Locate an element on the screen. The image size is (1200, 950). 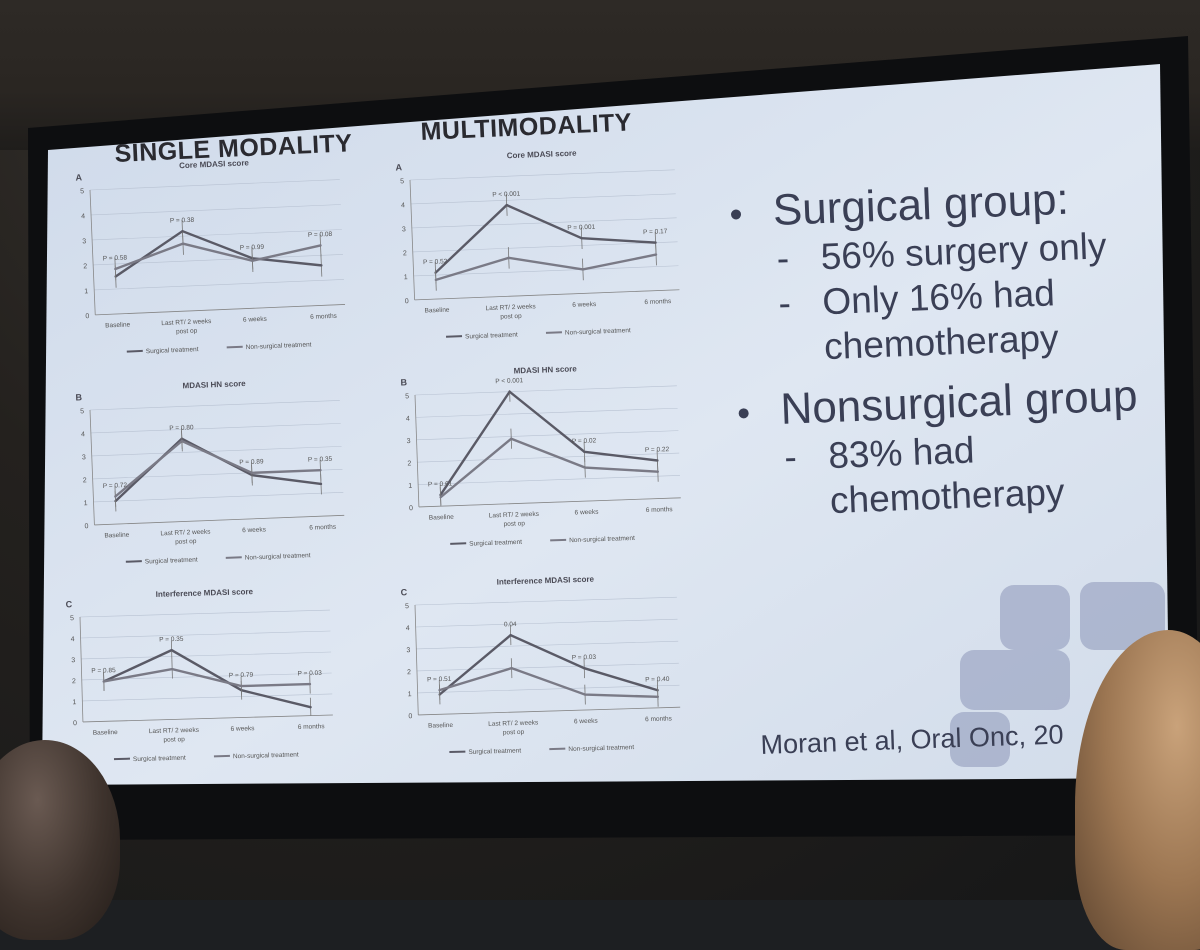
series-line-nonsurgical is located at coordinates (217, 253).